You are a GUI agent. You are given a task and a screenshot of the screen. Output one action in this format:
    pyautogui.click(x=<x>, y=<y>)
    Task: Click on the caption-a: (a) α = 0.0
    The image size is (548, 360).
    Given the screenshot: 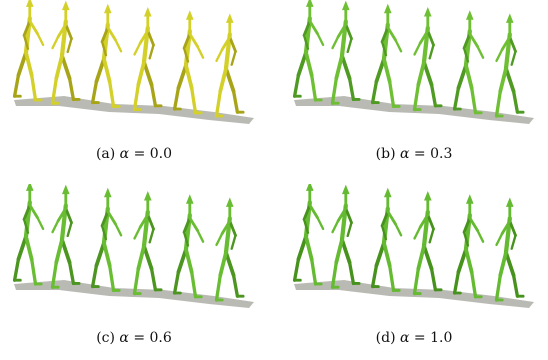 What is the action you would take?
    pyautogui.click(x=134, y=154)
    